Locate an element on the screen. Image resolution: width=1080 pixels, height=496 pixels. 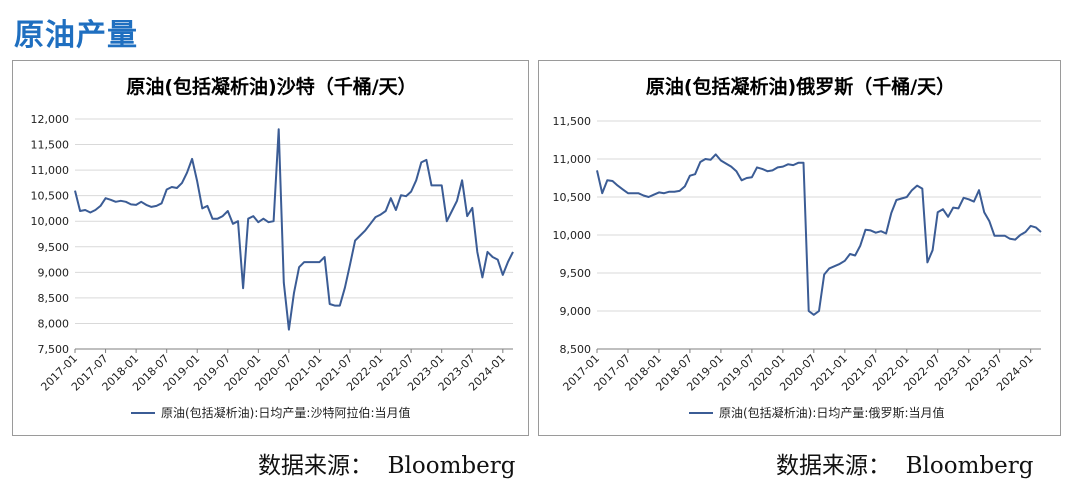
data-source-russia: 数据来源： Bloomberg is located at coordinates (905, 466).